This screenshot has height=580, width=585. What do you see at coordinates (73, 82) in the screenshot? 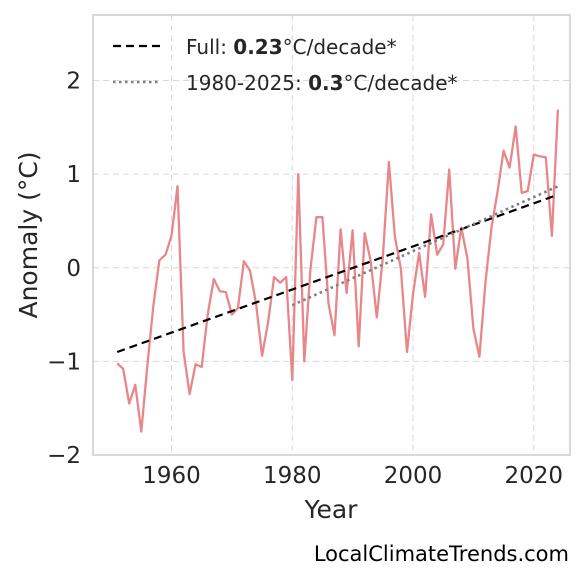
I see `y-tick-label: 2` at bounding box center [73, 82].